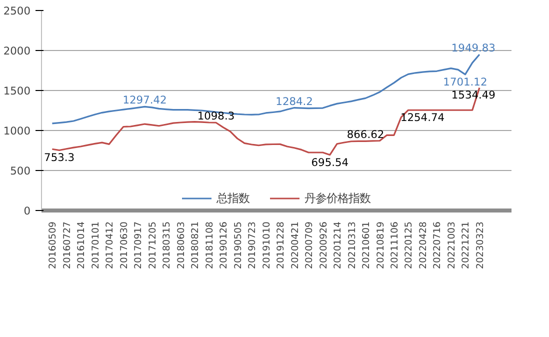 This screenshot has width=549, height=337. Describe the element at coordinates (365, 135) in the screenshot. I see `data-label: 866.62` at that location.